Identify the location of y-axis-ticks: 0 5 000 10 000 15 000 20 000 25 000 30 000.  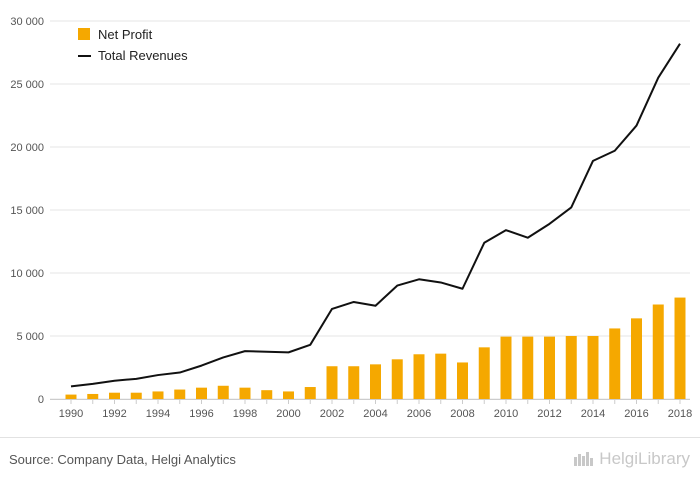
(27, 211).